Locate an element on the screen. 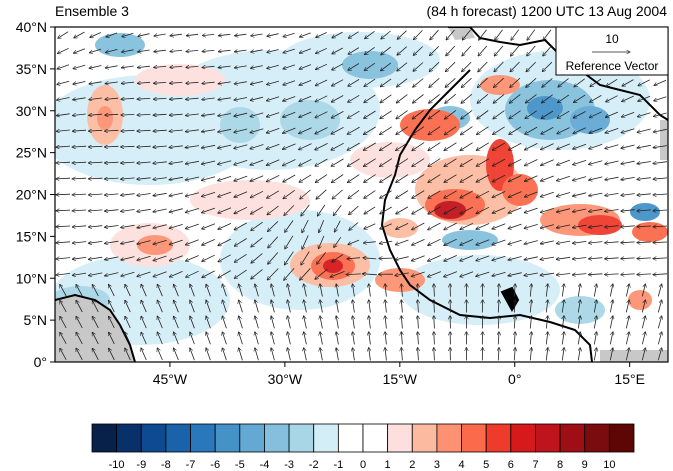 The image size is (673, 471). colorbar-label: 1 is located at coordinates (388, 465).